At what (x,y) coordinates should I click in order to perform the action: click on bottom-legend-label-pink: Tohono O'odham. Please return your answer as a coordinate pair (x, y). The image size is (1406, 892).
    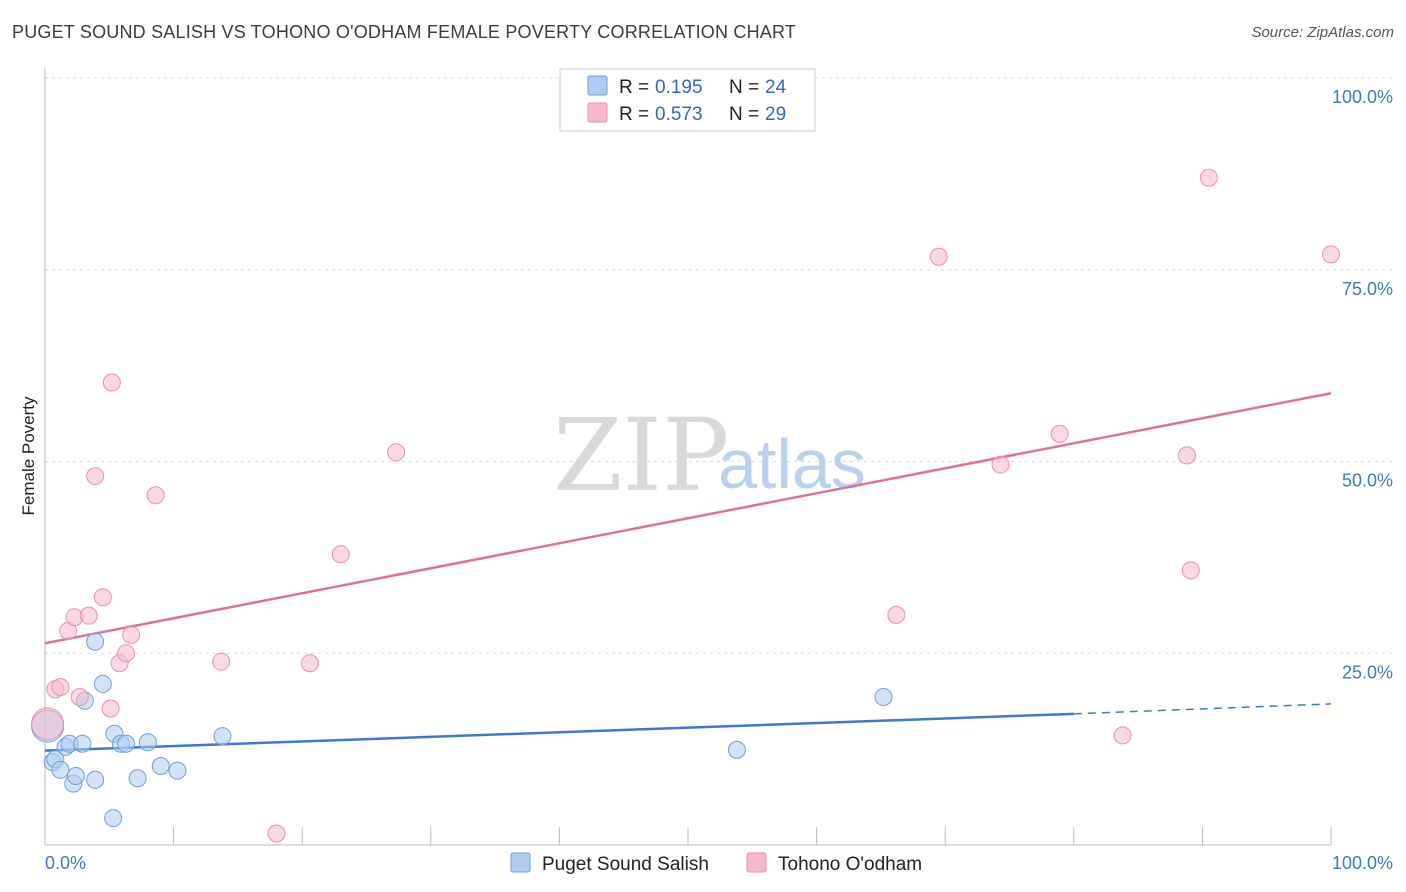
    Looking at the image, I should click on (850, 864).